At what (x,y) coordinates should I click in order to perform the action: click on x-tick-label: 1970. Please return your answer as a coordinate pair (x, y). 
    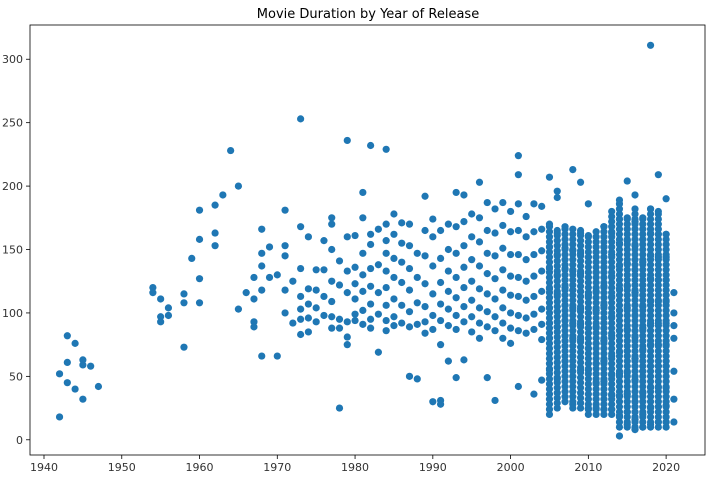
    Looking at the image, I should click on (277, 467).